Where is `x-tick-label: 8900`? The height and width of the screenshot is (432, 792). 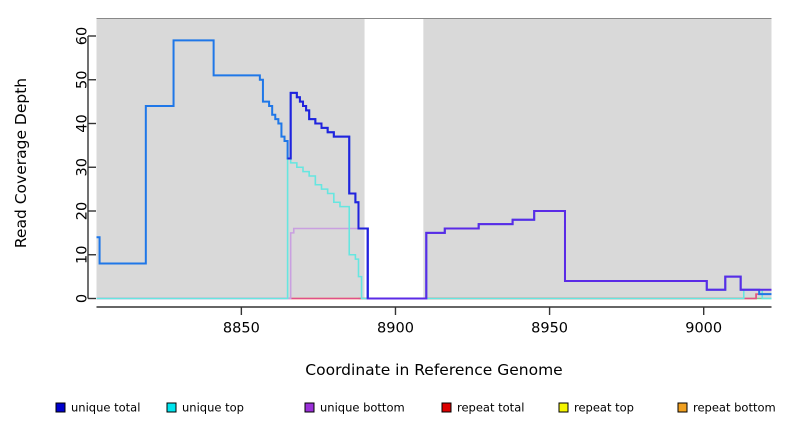 x-tick-label: 8900 is located at coordinates (395, 329).